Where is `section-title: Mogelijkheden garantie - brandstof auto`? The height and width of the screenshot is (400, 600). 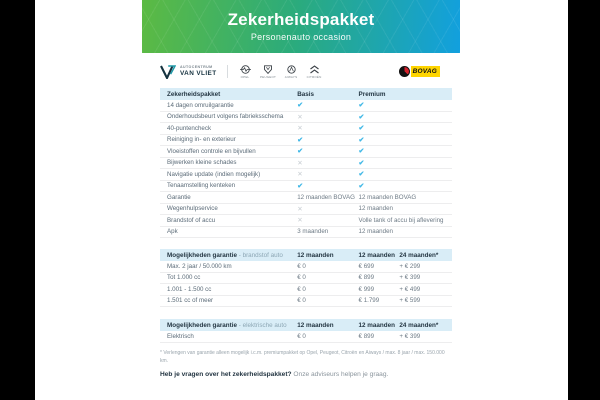
section-title: Mogelijkheden garantie - brandstof auto is located at coordinates (225, 255).